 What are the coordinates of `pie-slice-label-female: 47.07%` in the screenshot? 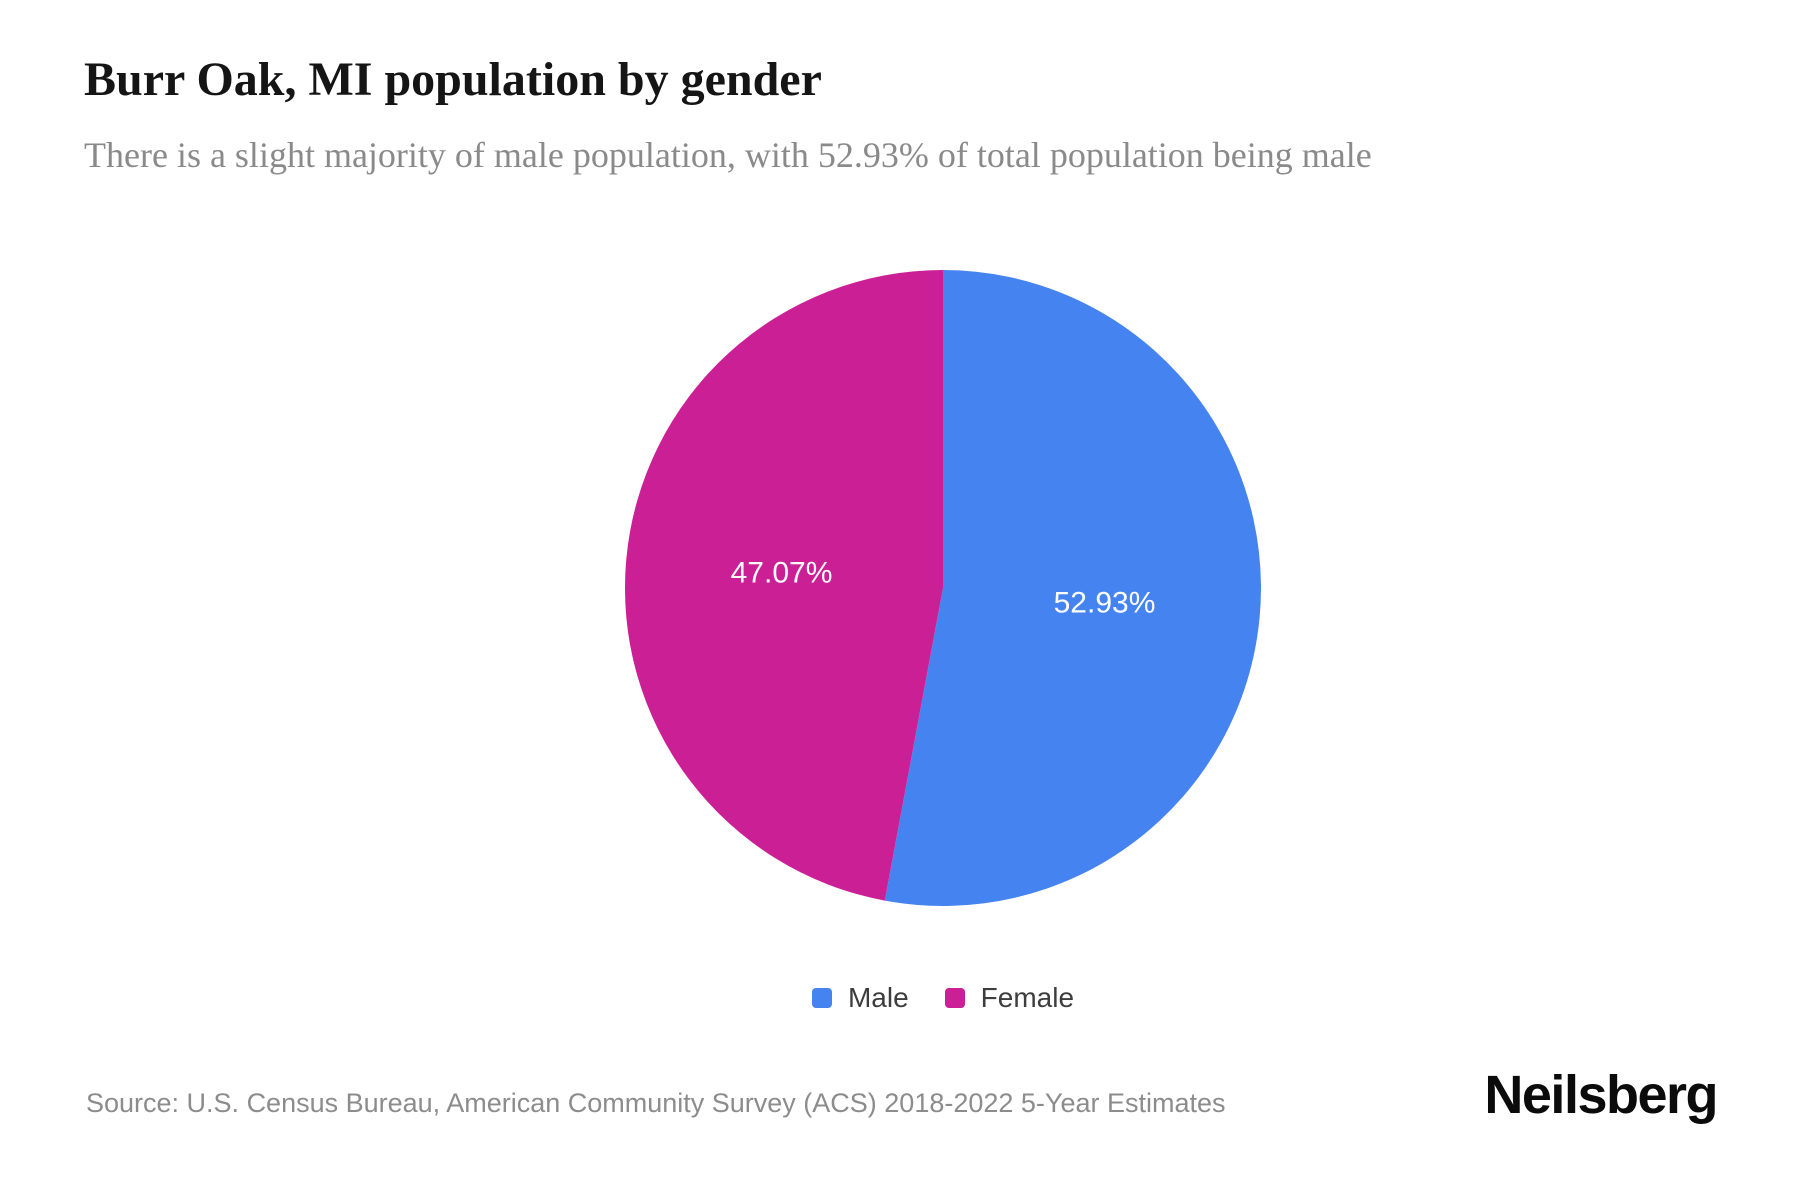 It's located at (782, 573).